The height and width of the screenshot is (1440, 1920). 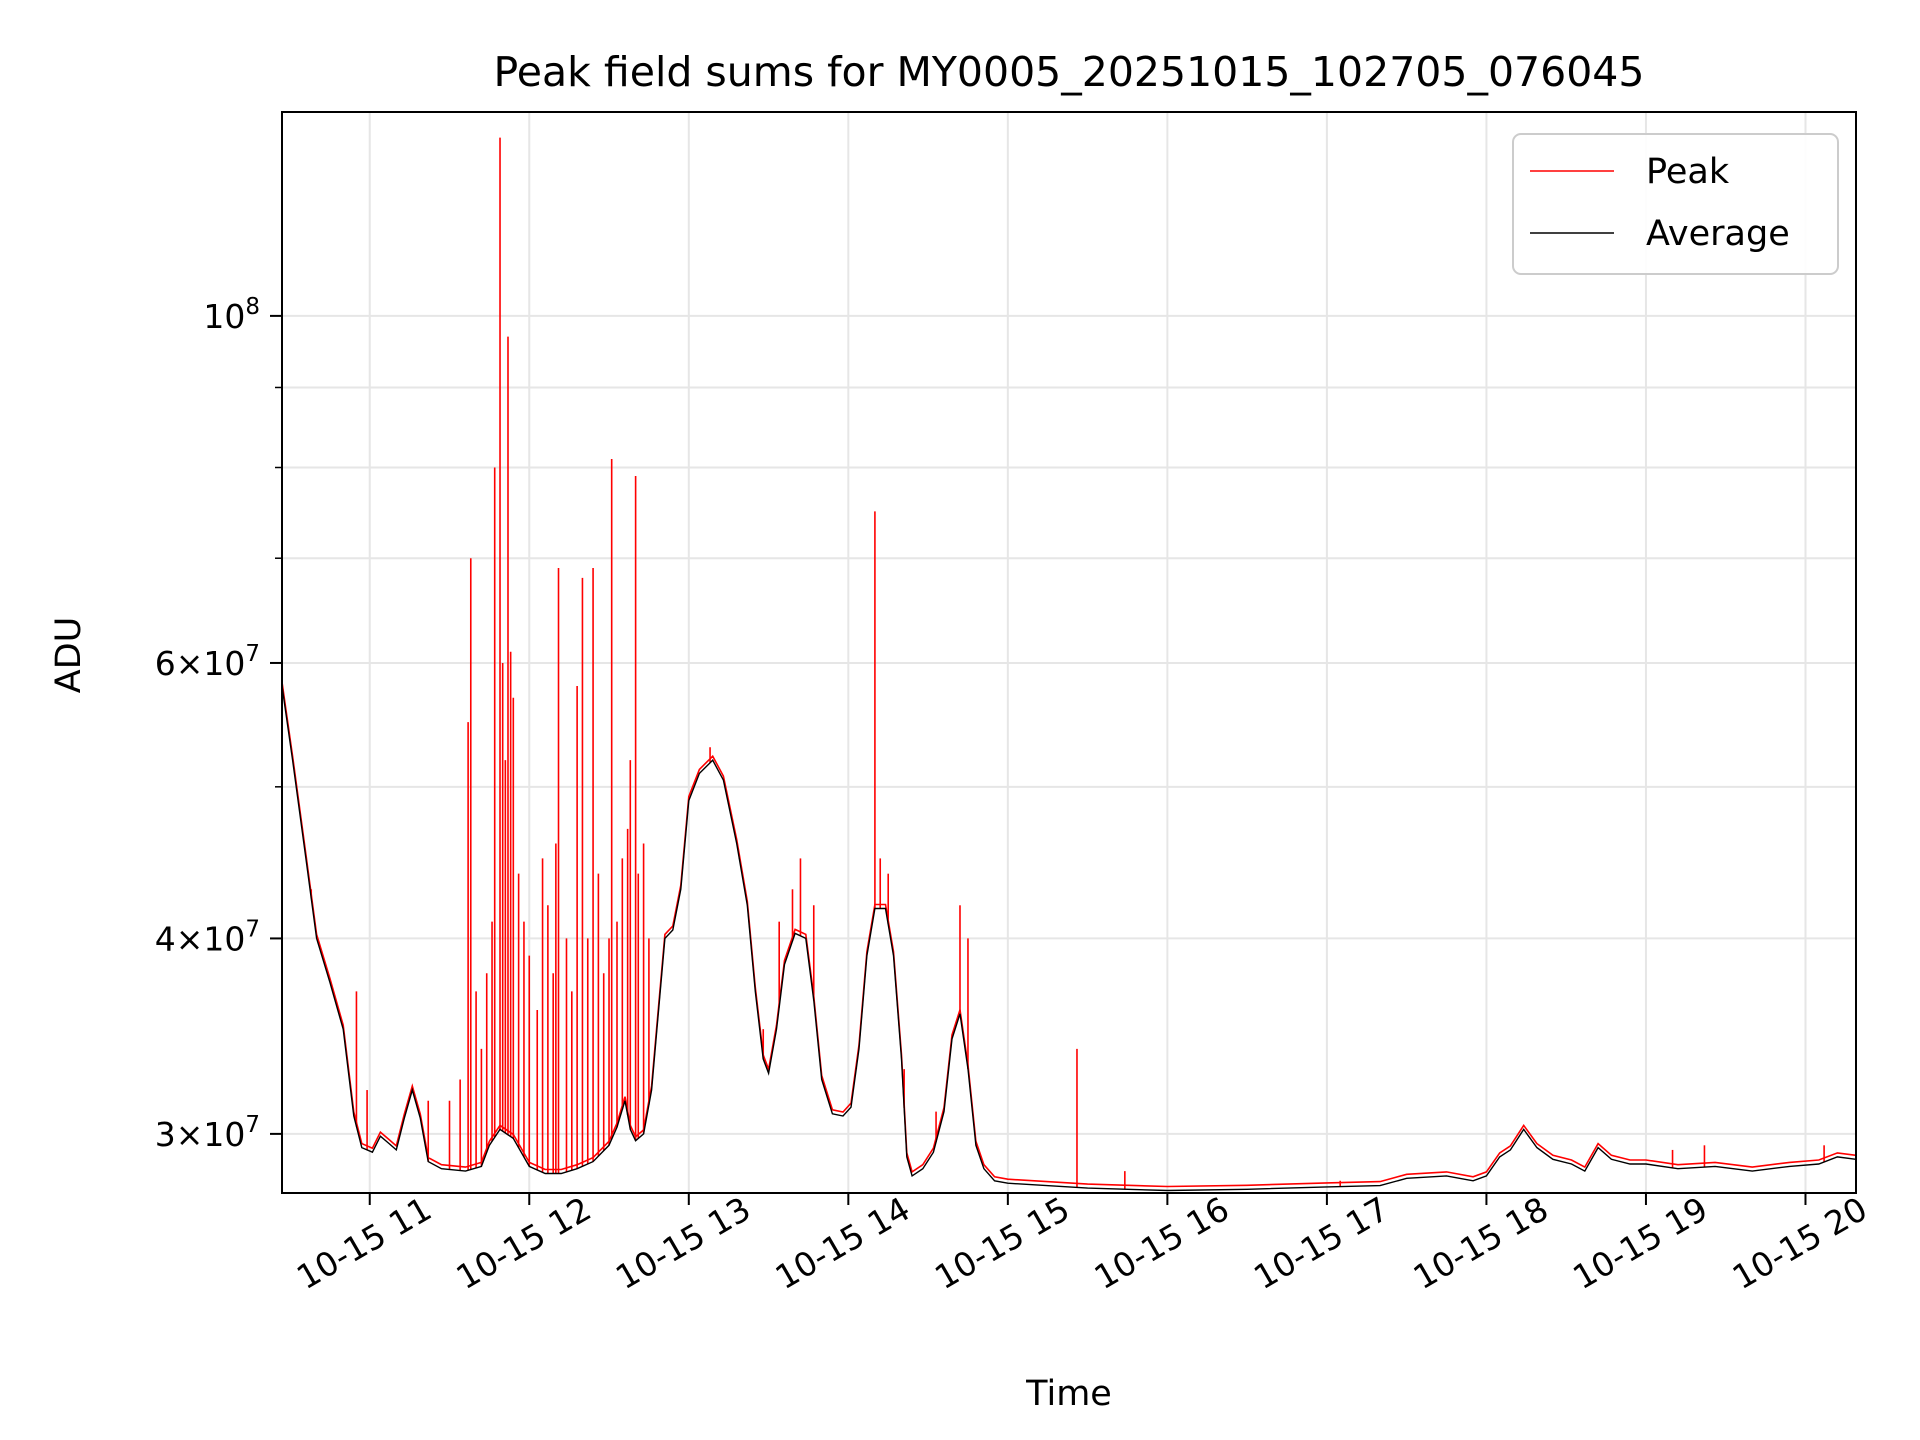 I want to click on legend: Peak Average, so click(x=1675, y=204).